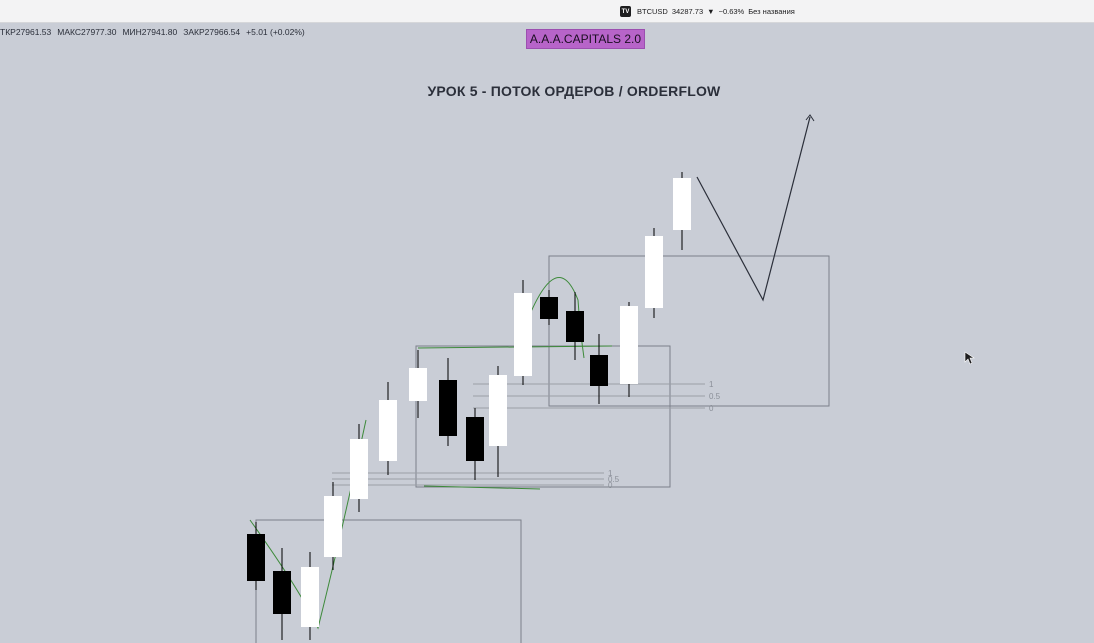 The image size is (1094, 643). Describe the element at coordinates (547, 11) in the screenshot. I see `top-bar: TV BTCUSD 34287.73 ▼ −0.63% Без названия` at that location.